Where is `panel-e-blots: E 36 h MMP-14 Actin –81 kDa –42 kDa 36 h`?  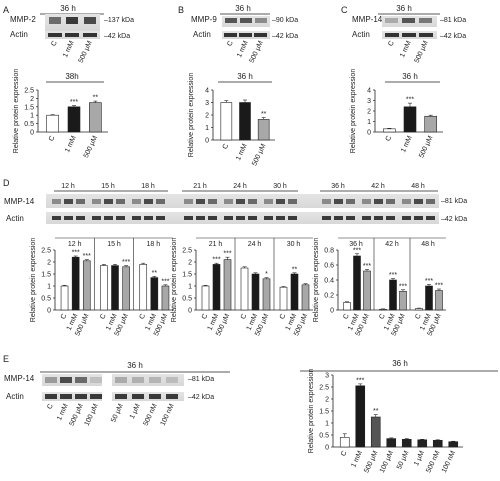 panel-e-blots: E 36 h MMP-14 Actin –81 kDa –42 kDa 36 h is located at coordinates (250, 377).